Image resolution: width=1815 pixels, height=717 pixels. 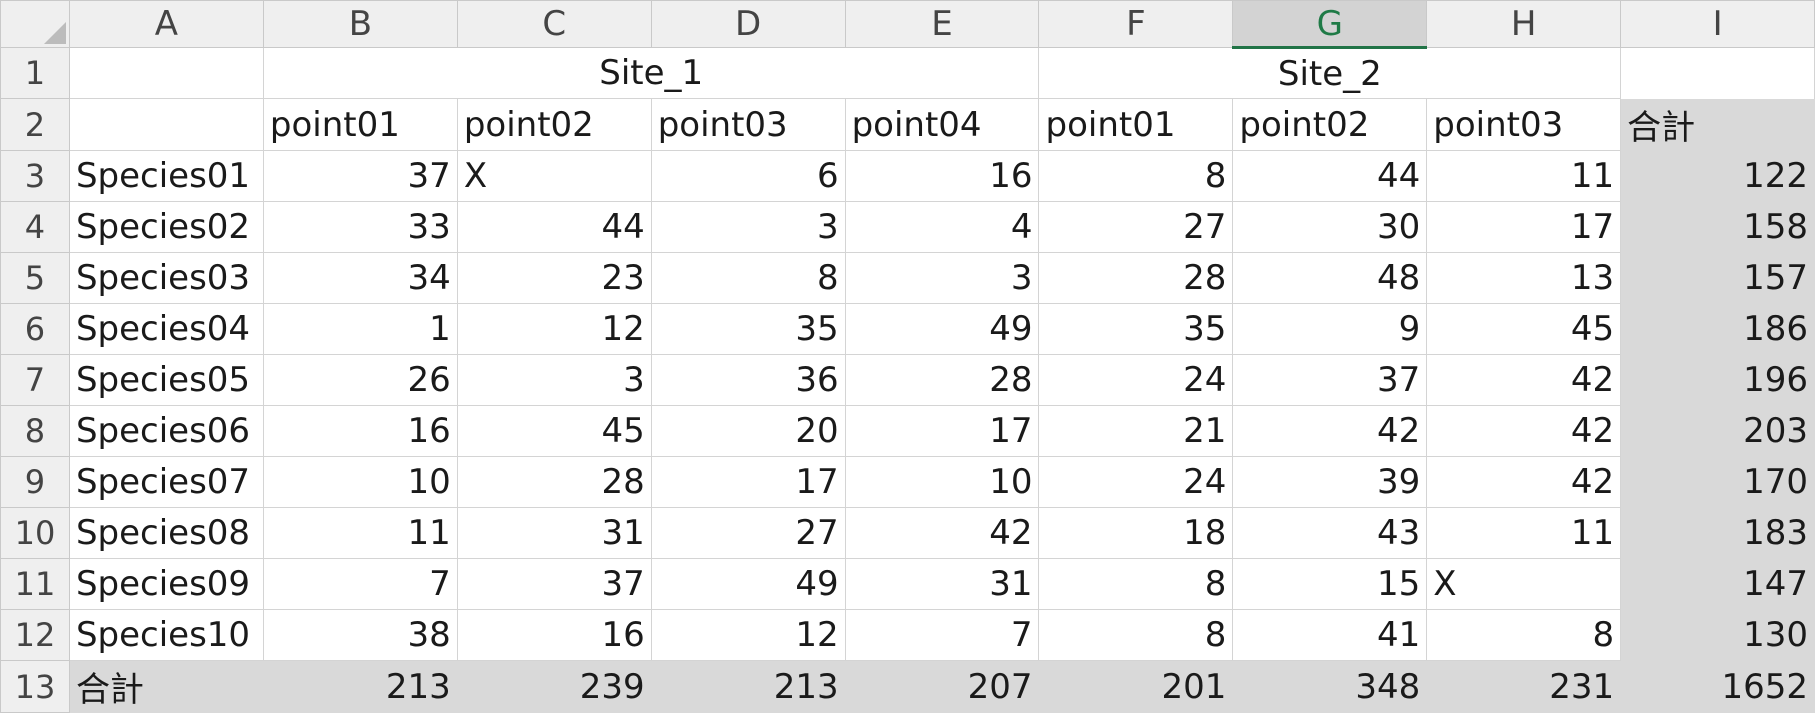 What do you see at coordinates (166, 329) in the screenshot?
I see `species-name-cell: Species04` at bounding box center [166, 329].